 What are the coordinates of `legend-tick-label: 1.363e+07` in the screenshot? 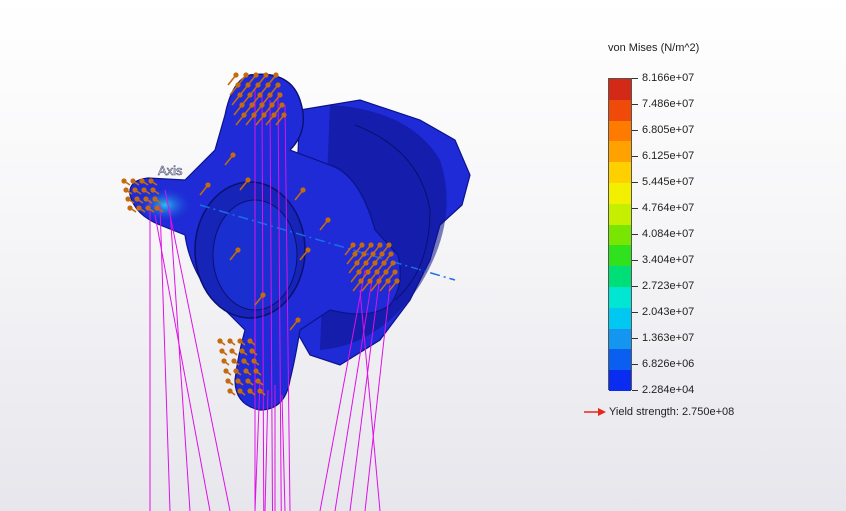 It's located at (668, 338).